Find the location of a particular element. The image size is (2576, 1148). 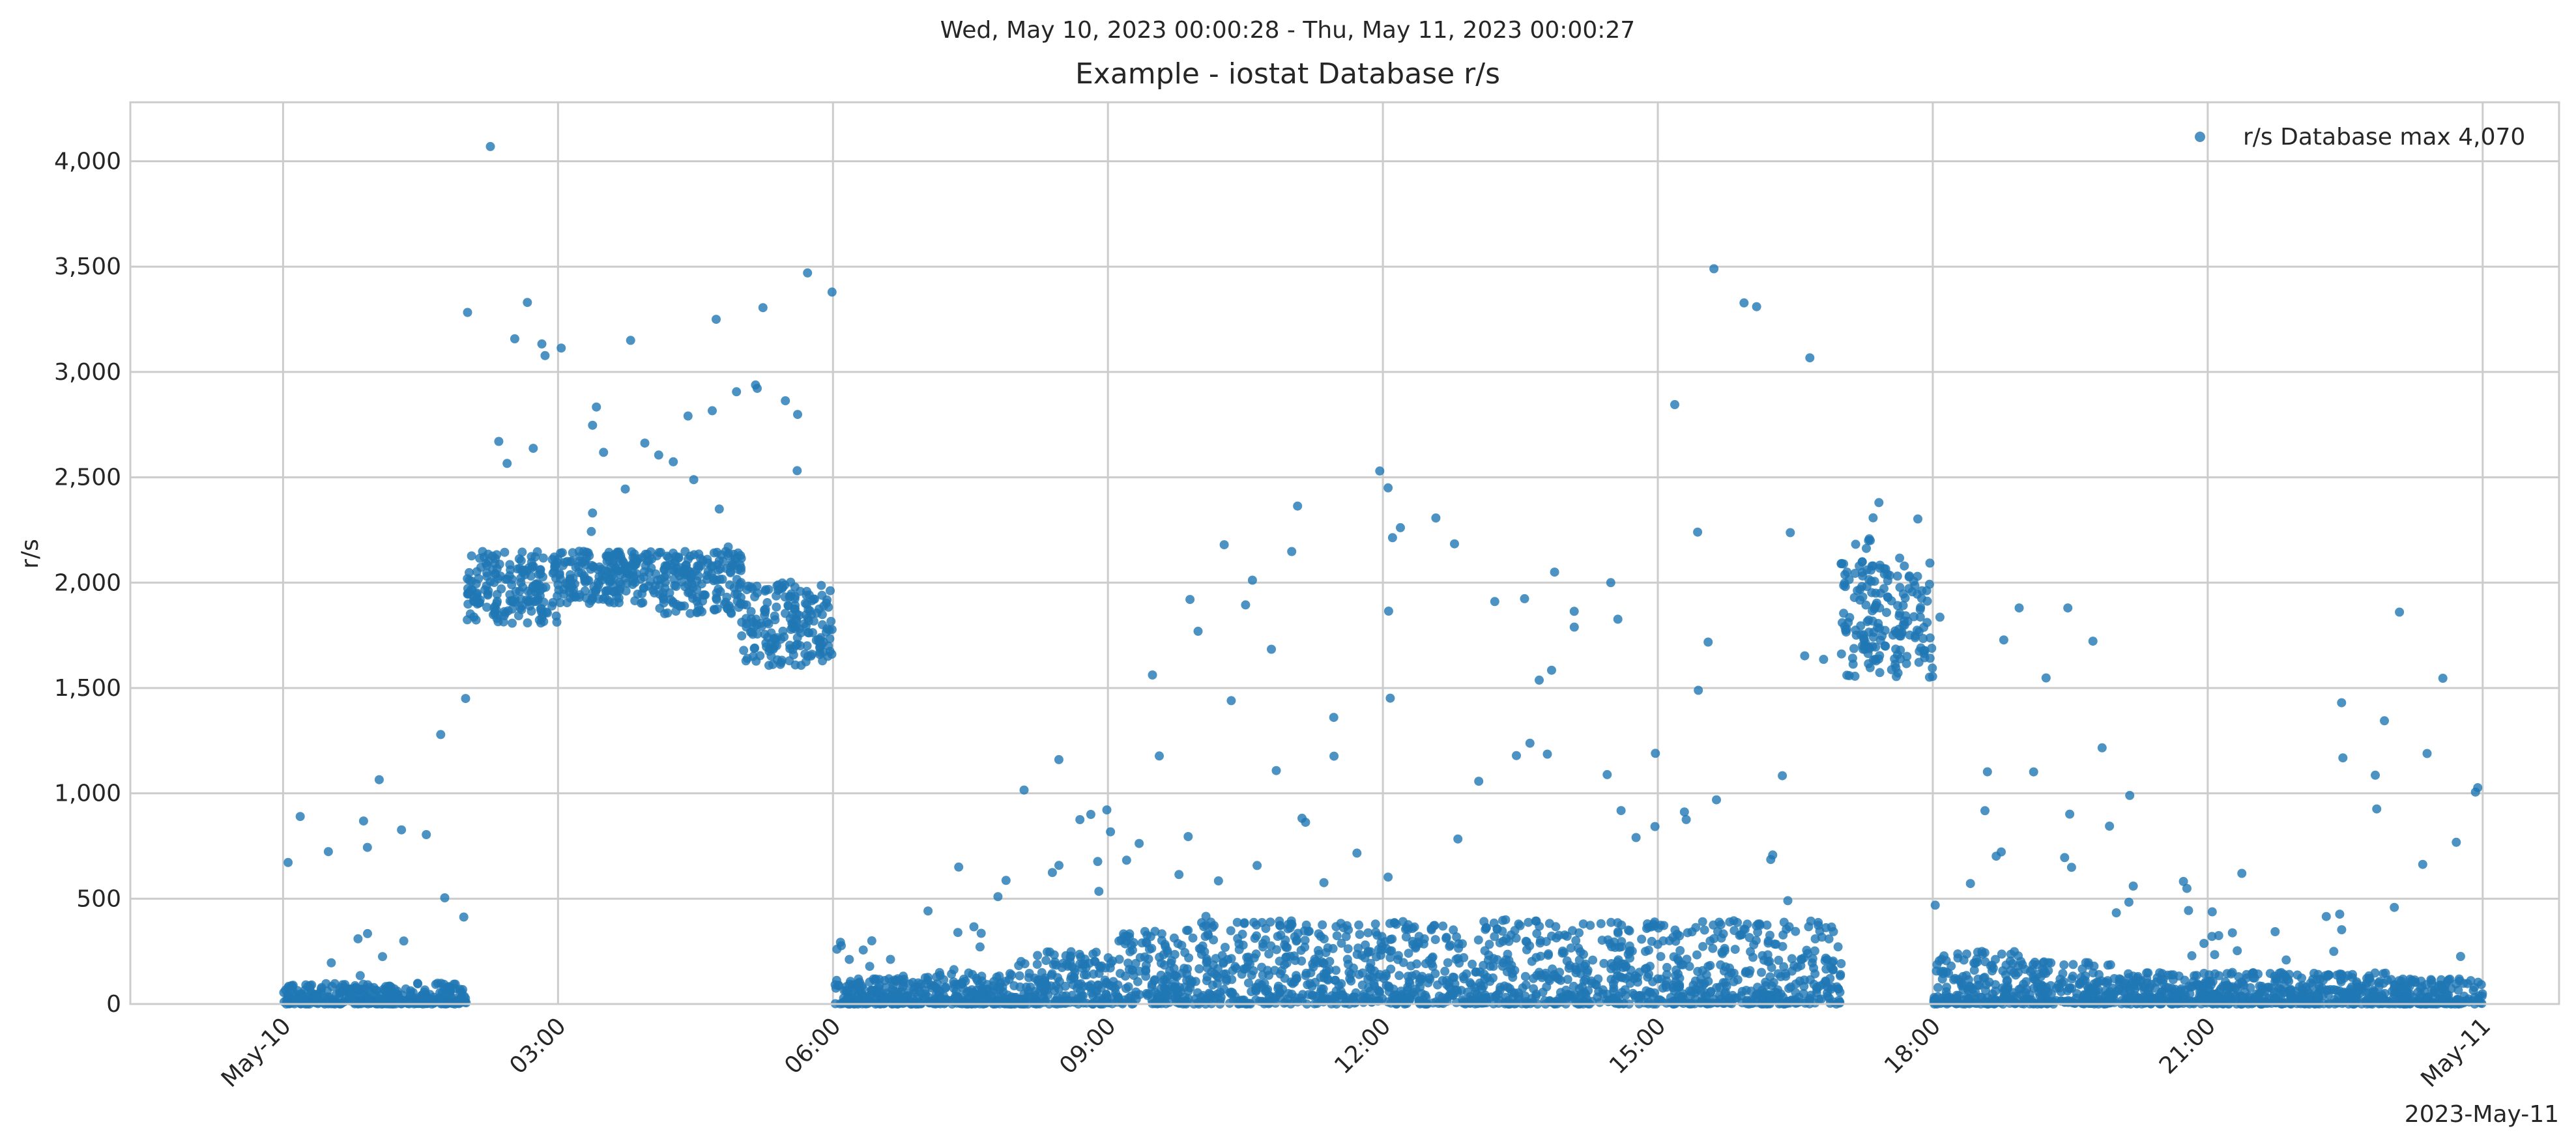

y-tick-label: 2,000 is located at coordinates (88, 582).